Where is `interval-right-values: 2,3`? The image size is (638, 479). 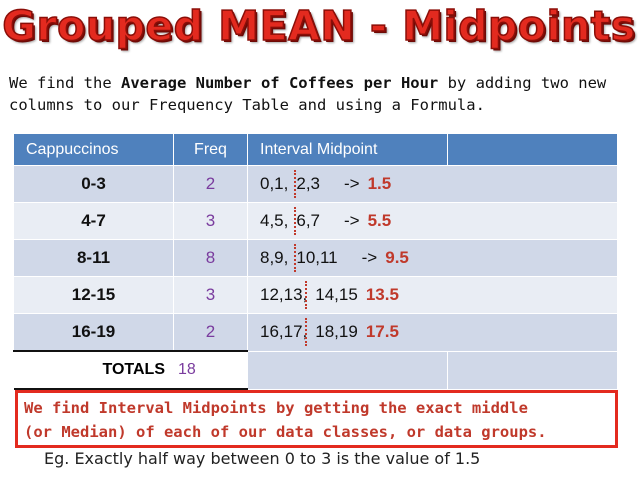 interval-right-values: 2,3 is located at coordinates (308, 183).